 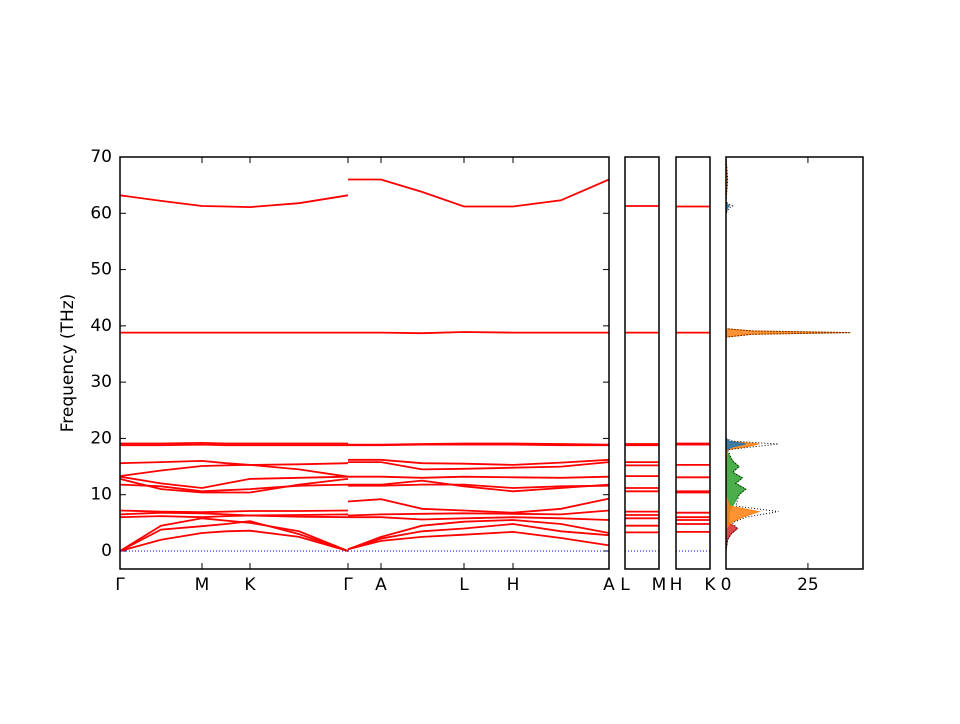 I want to click on y-tick-label: 50, so click(x=101, y=270).